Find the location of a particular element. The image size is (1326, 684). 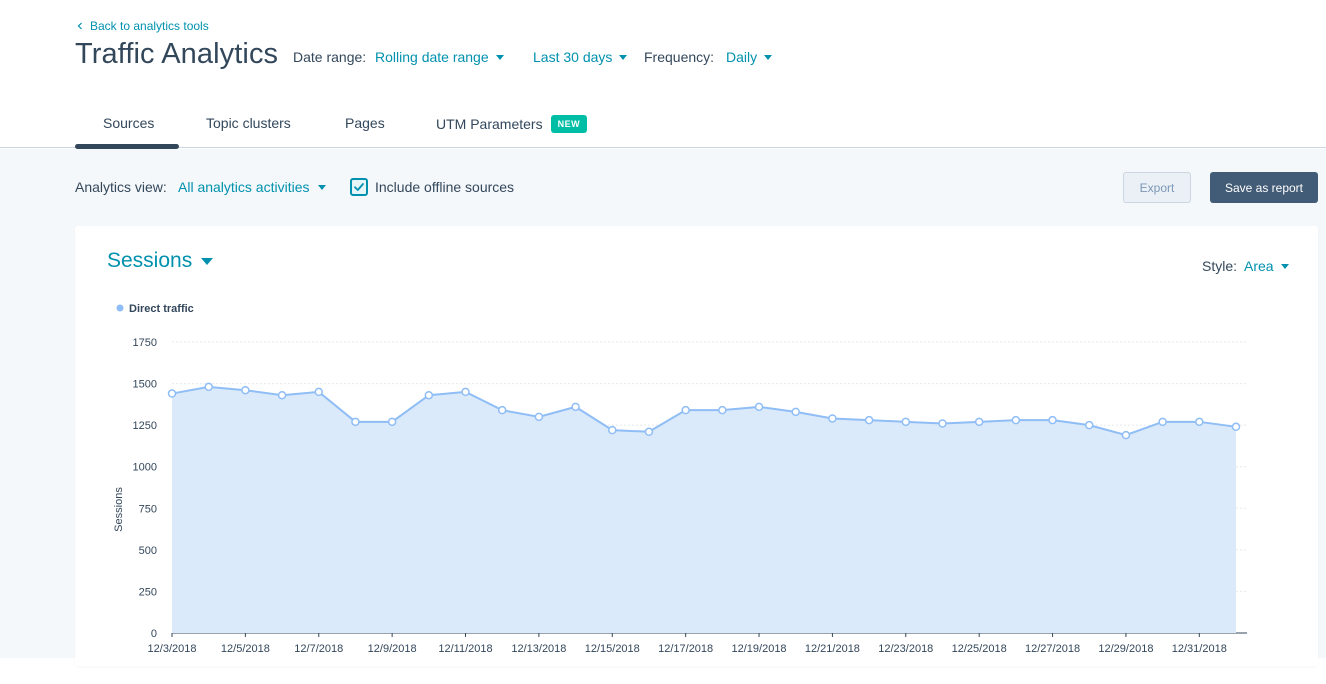

tab-utm-parameters: UTM Parameters NEW is located at coordinates (512, 124).